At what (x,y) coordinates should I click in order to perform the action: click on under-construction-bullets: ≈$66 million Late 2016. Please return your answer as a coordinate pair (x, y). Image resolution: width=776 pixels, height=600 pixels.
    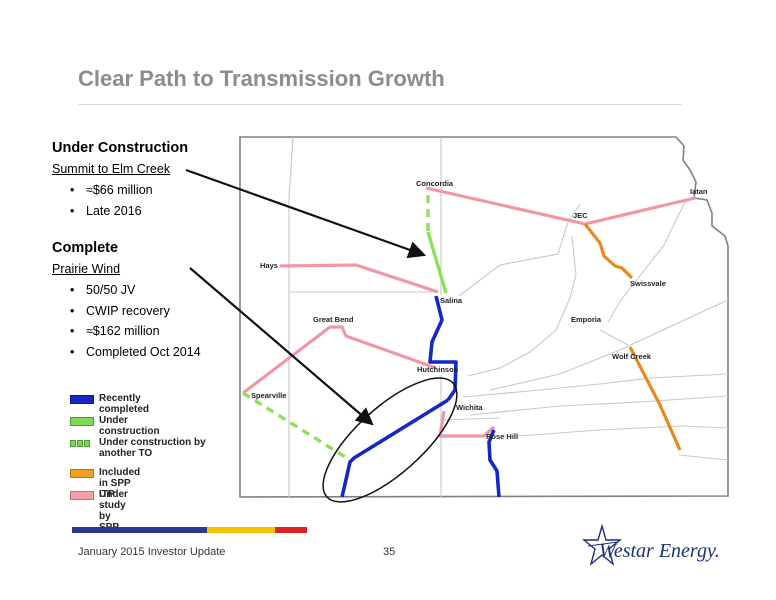
    Looking at the image, I should click on (120, 200).